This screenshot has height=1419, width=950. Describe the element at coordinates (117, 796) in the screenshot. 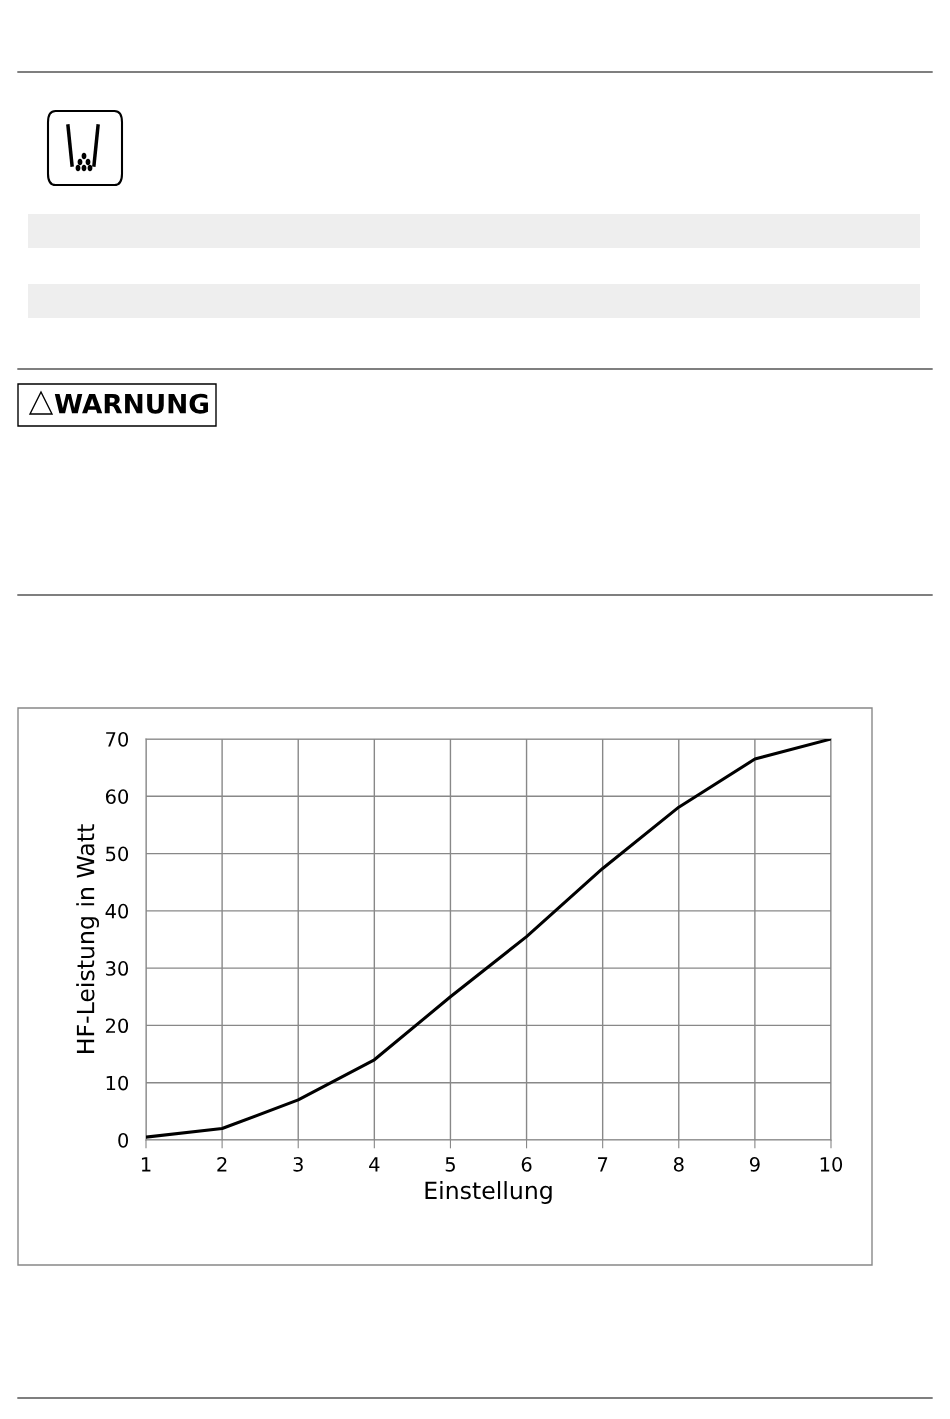

I see `y-tick-label: 60` at that location.